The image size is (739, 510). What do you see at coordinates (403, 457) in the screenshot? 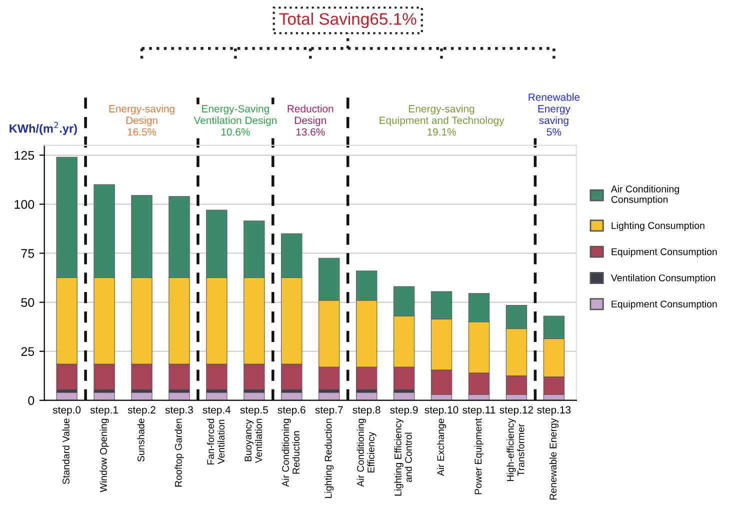
I see `text: Lighting Efficiency and Control` at bounding box center [403, 457].